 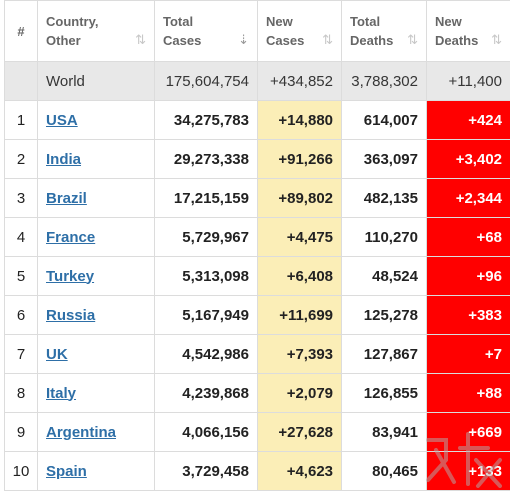 What do you see at coordinates (384, 315) in the screenshot?
I see `total-deaths-cell: 125,278` at bounding box center [384, 315].